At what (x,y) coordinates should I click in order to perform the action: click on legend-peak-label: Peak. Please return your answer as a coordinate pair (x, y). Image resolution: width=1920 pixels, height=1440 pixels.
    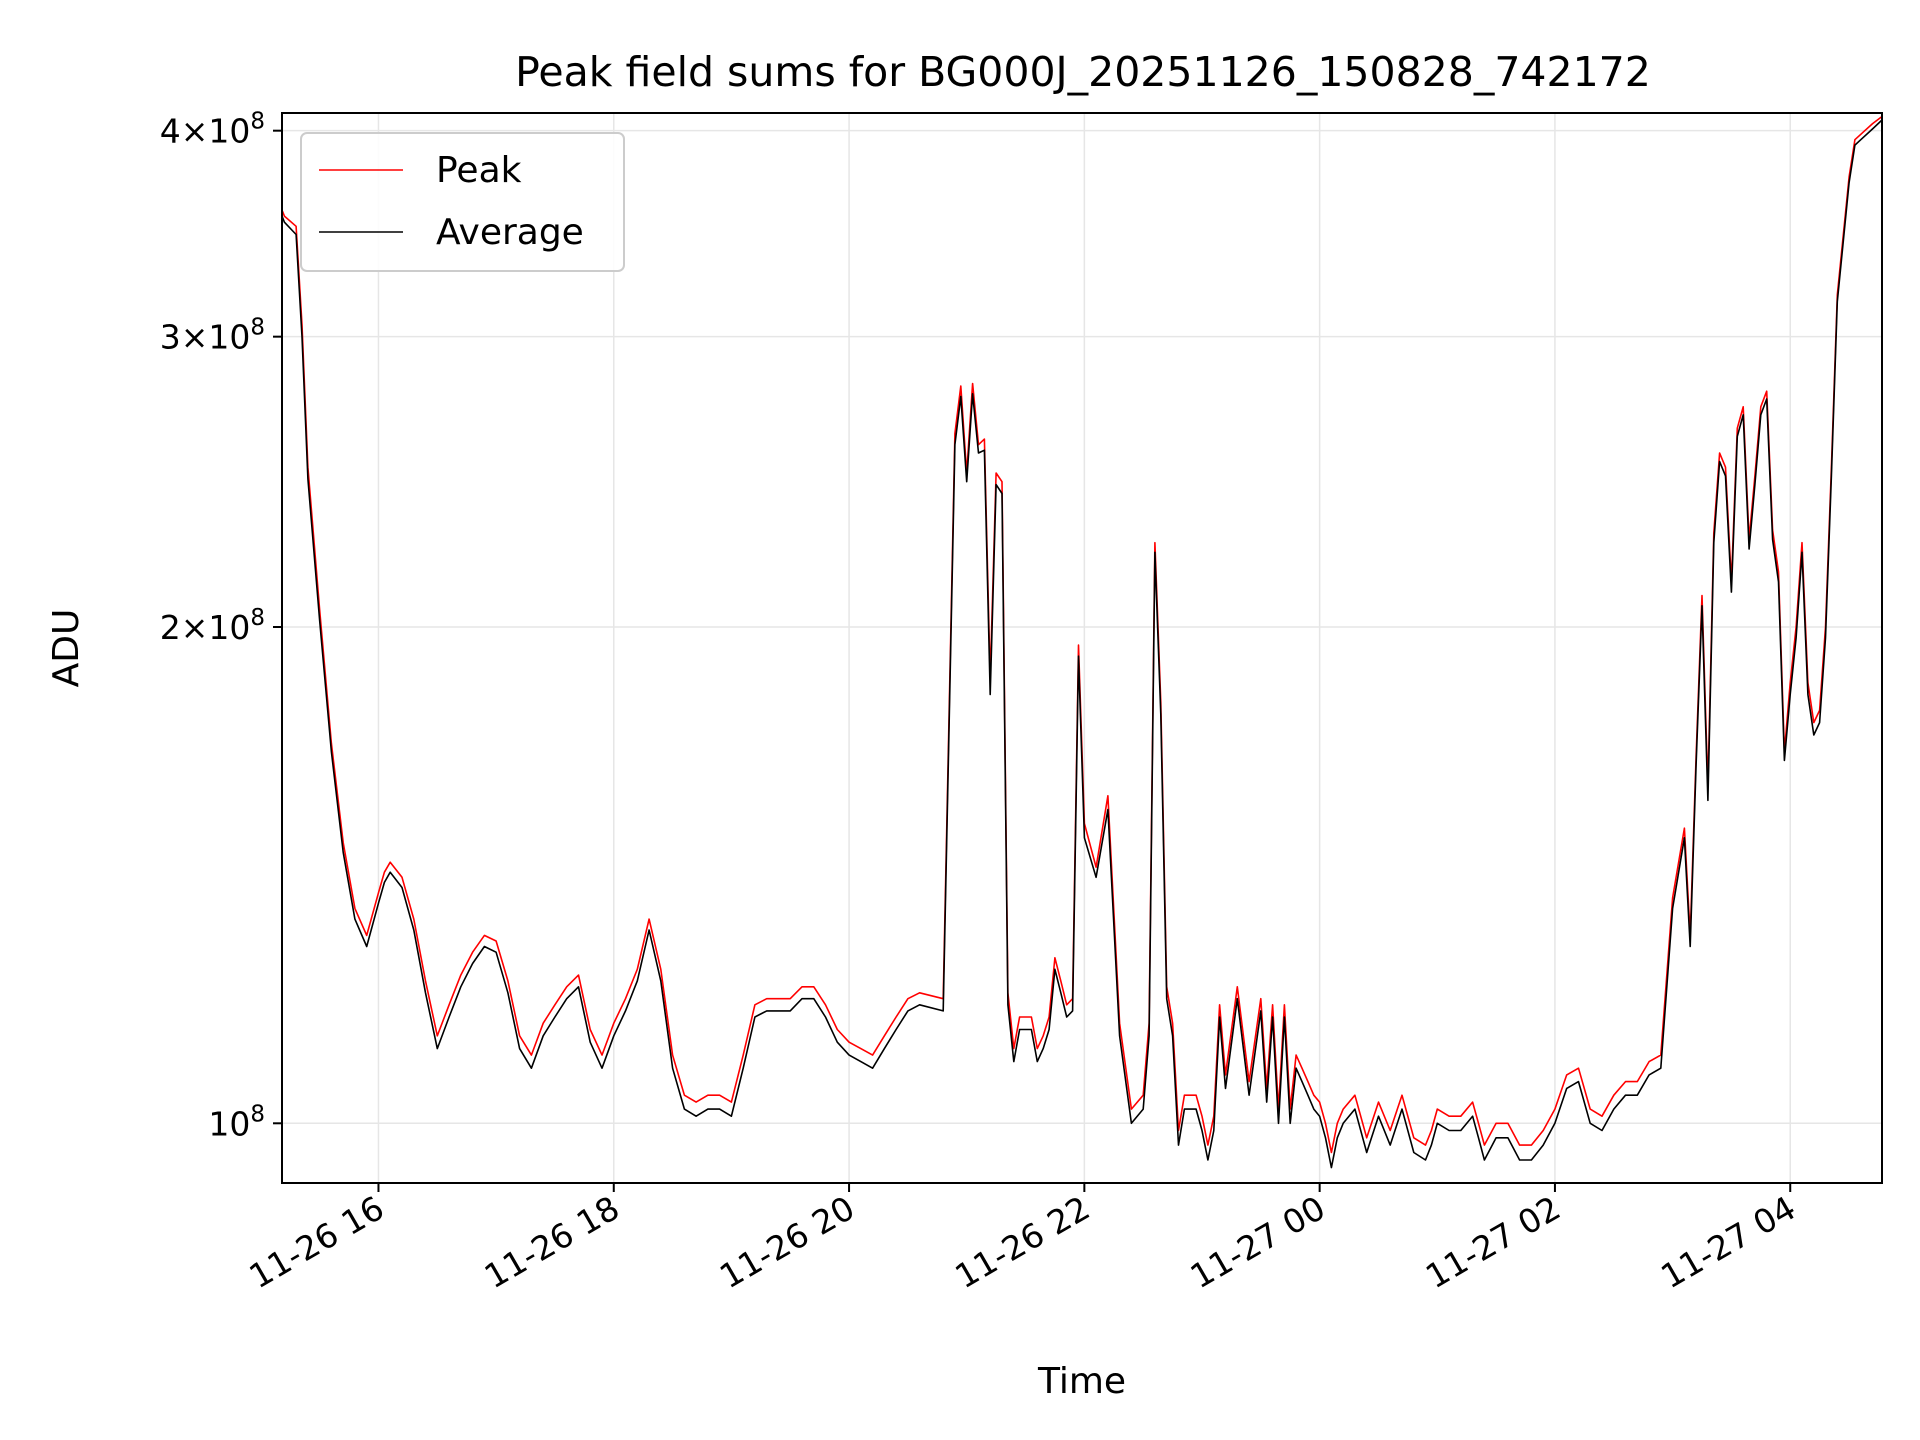
    Looking at the image, I should click on (479, 170).